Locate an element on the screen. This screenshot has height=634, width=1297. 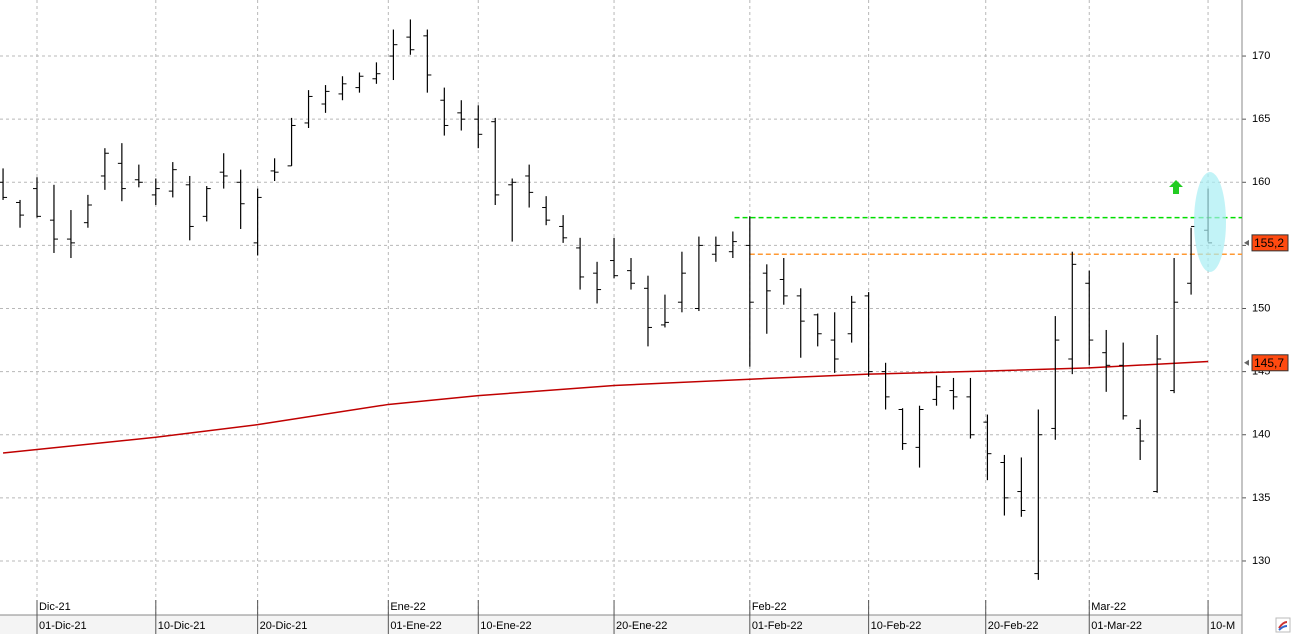
price-label: 155,2 is located at coordinates (1269, 243).